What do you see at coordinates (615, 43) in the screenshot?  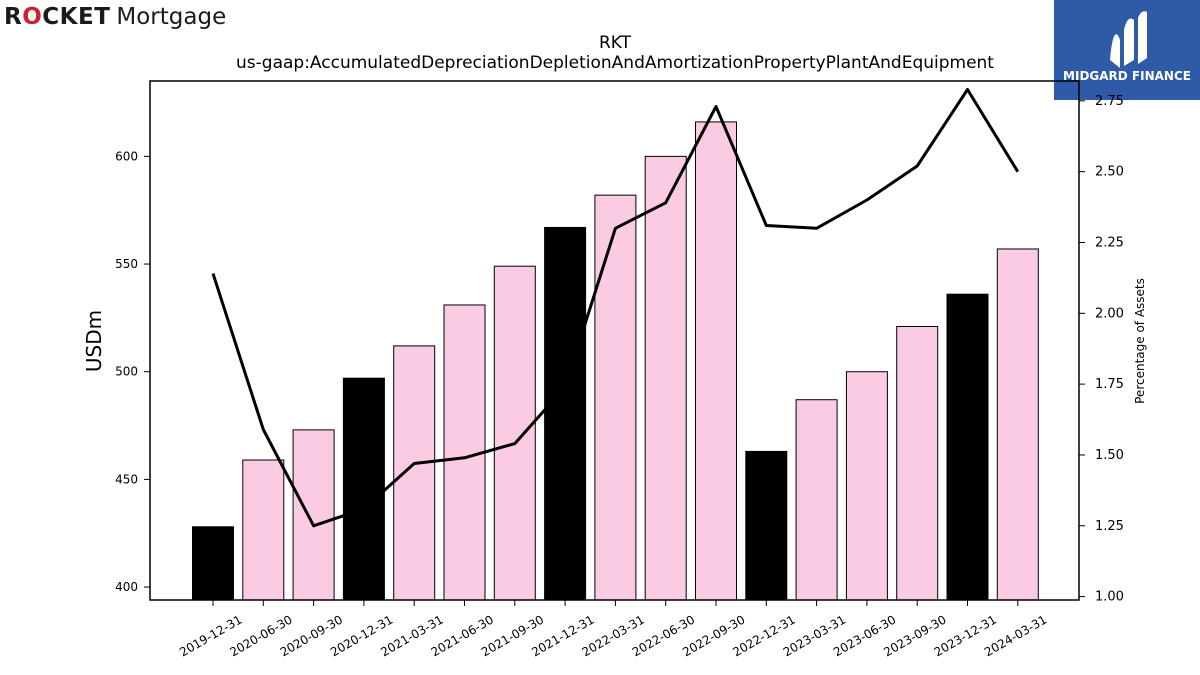 I see `chart-title: RKT` at bounding box center [615, 43].